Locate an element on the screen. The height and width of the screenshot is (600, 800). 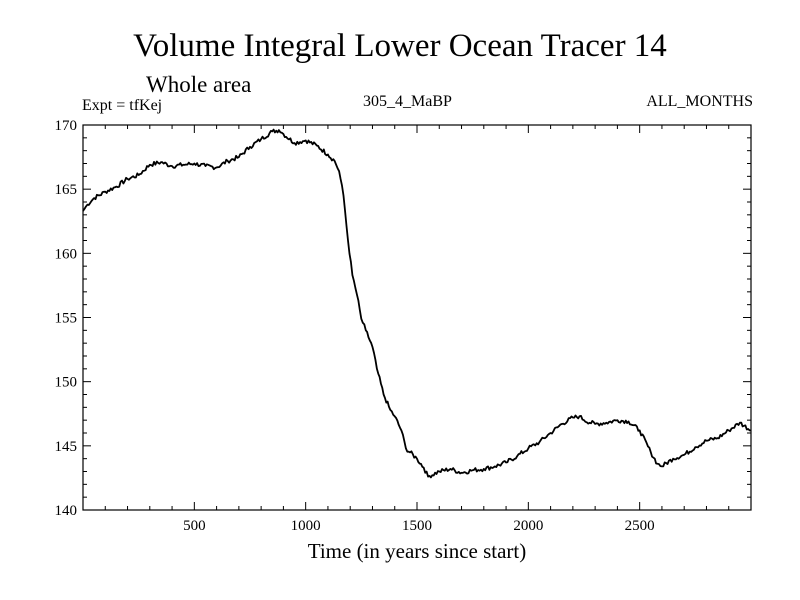
x-tick-label: 1500 is located at coordinates (417, 526).